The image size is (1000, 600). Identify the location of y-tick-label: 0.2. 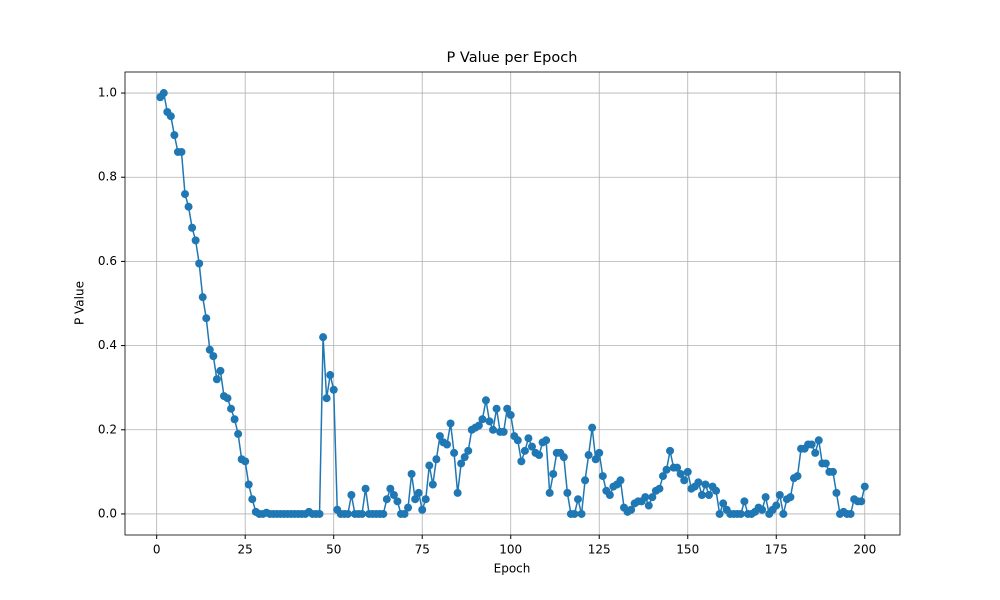
(107, 429).